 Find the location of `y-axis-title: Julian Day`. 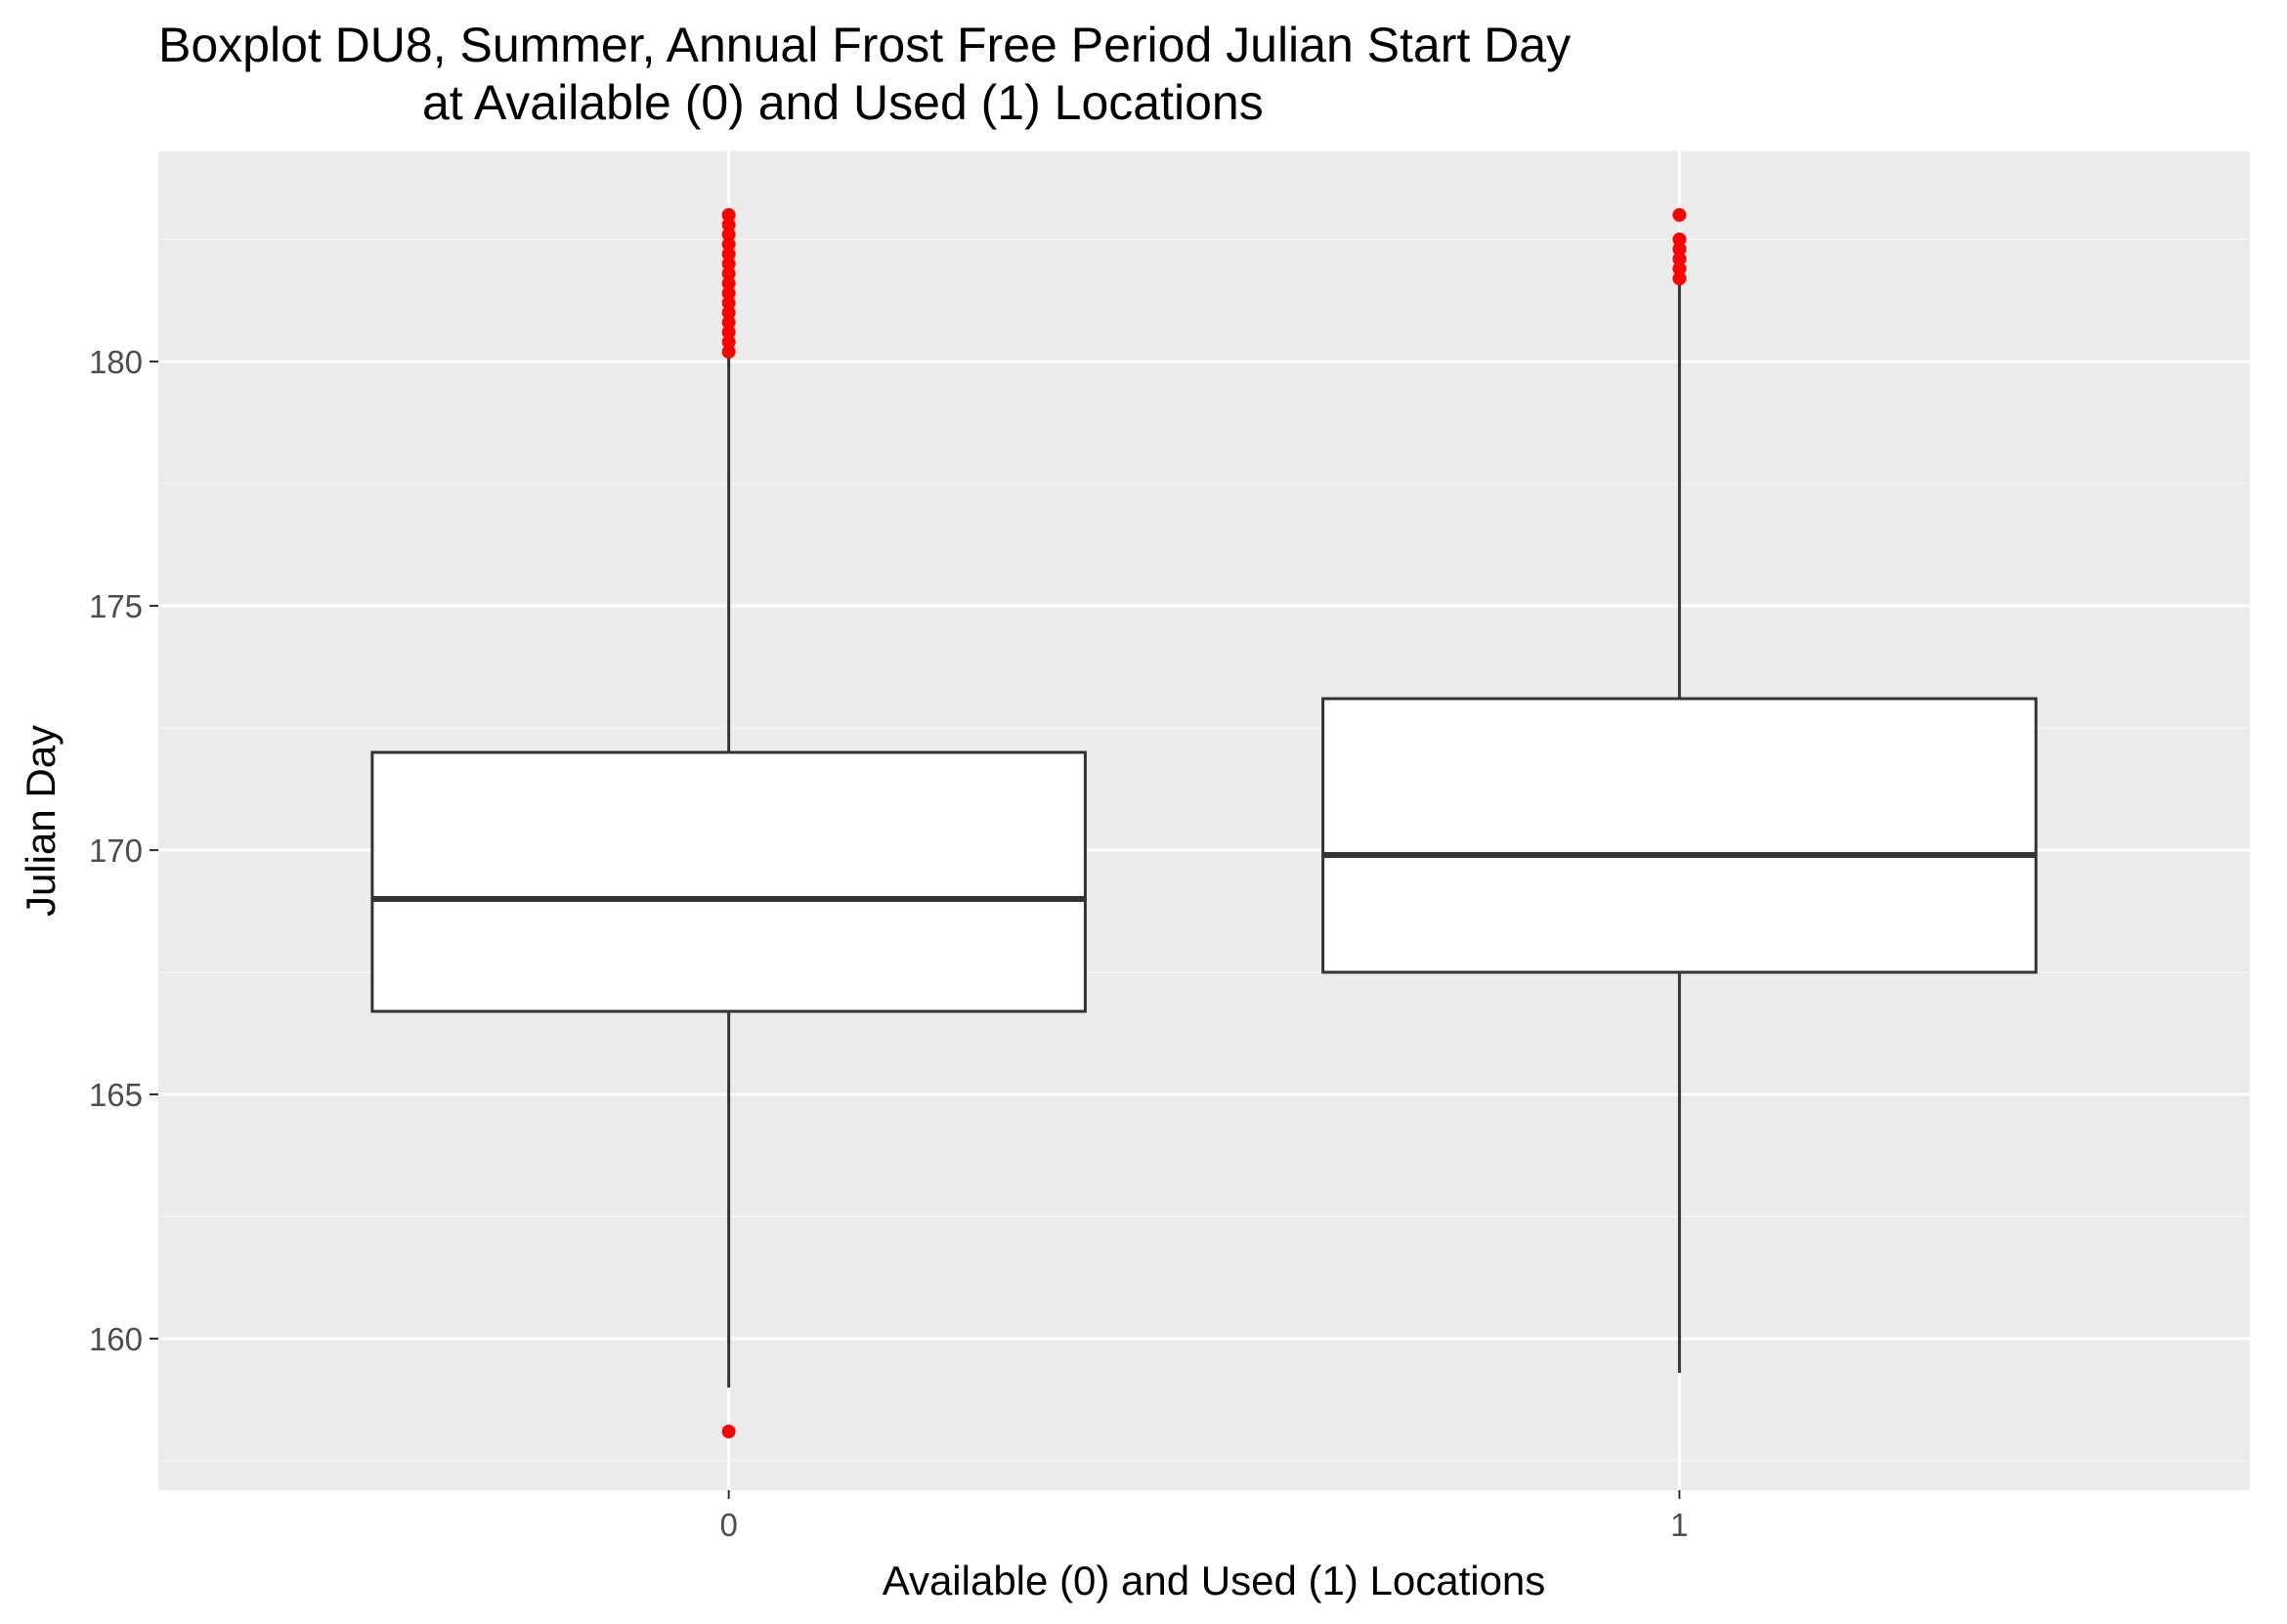

y-axis-title: Julian Day is located at coordinates (41, 821).